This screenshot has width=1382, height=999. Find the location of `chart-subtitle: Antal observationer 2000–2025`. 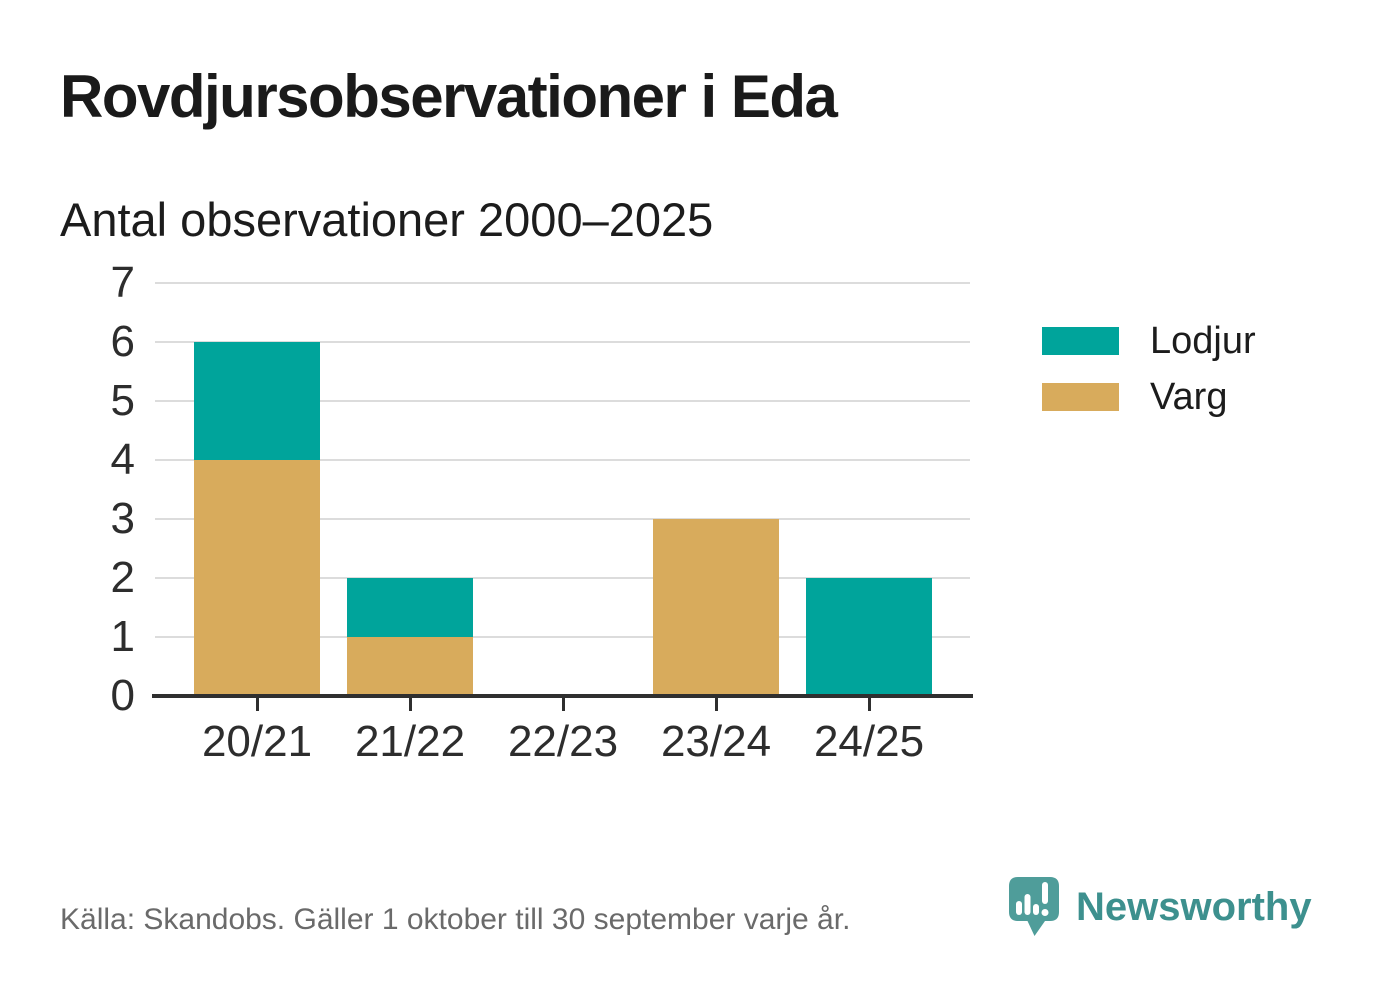

chart-subtitle: Antal observationer 2000–2025 is located at coordinates (387, 219).